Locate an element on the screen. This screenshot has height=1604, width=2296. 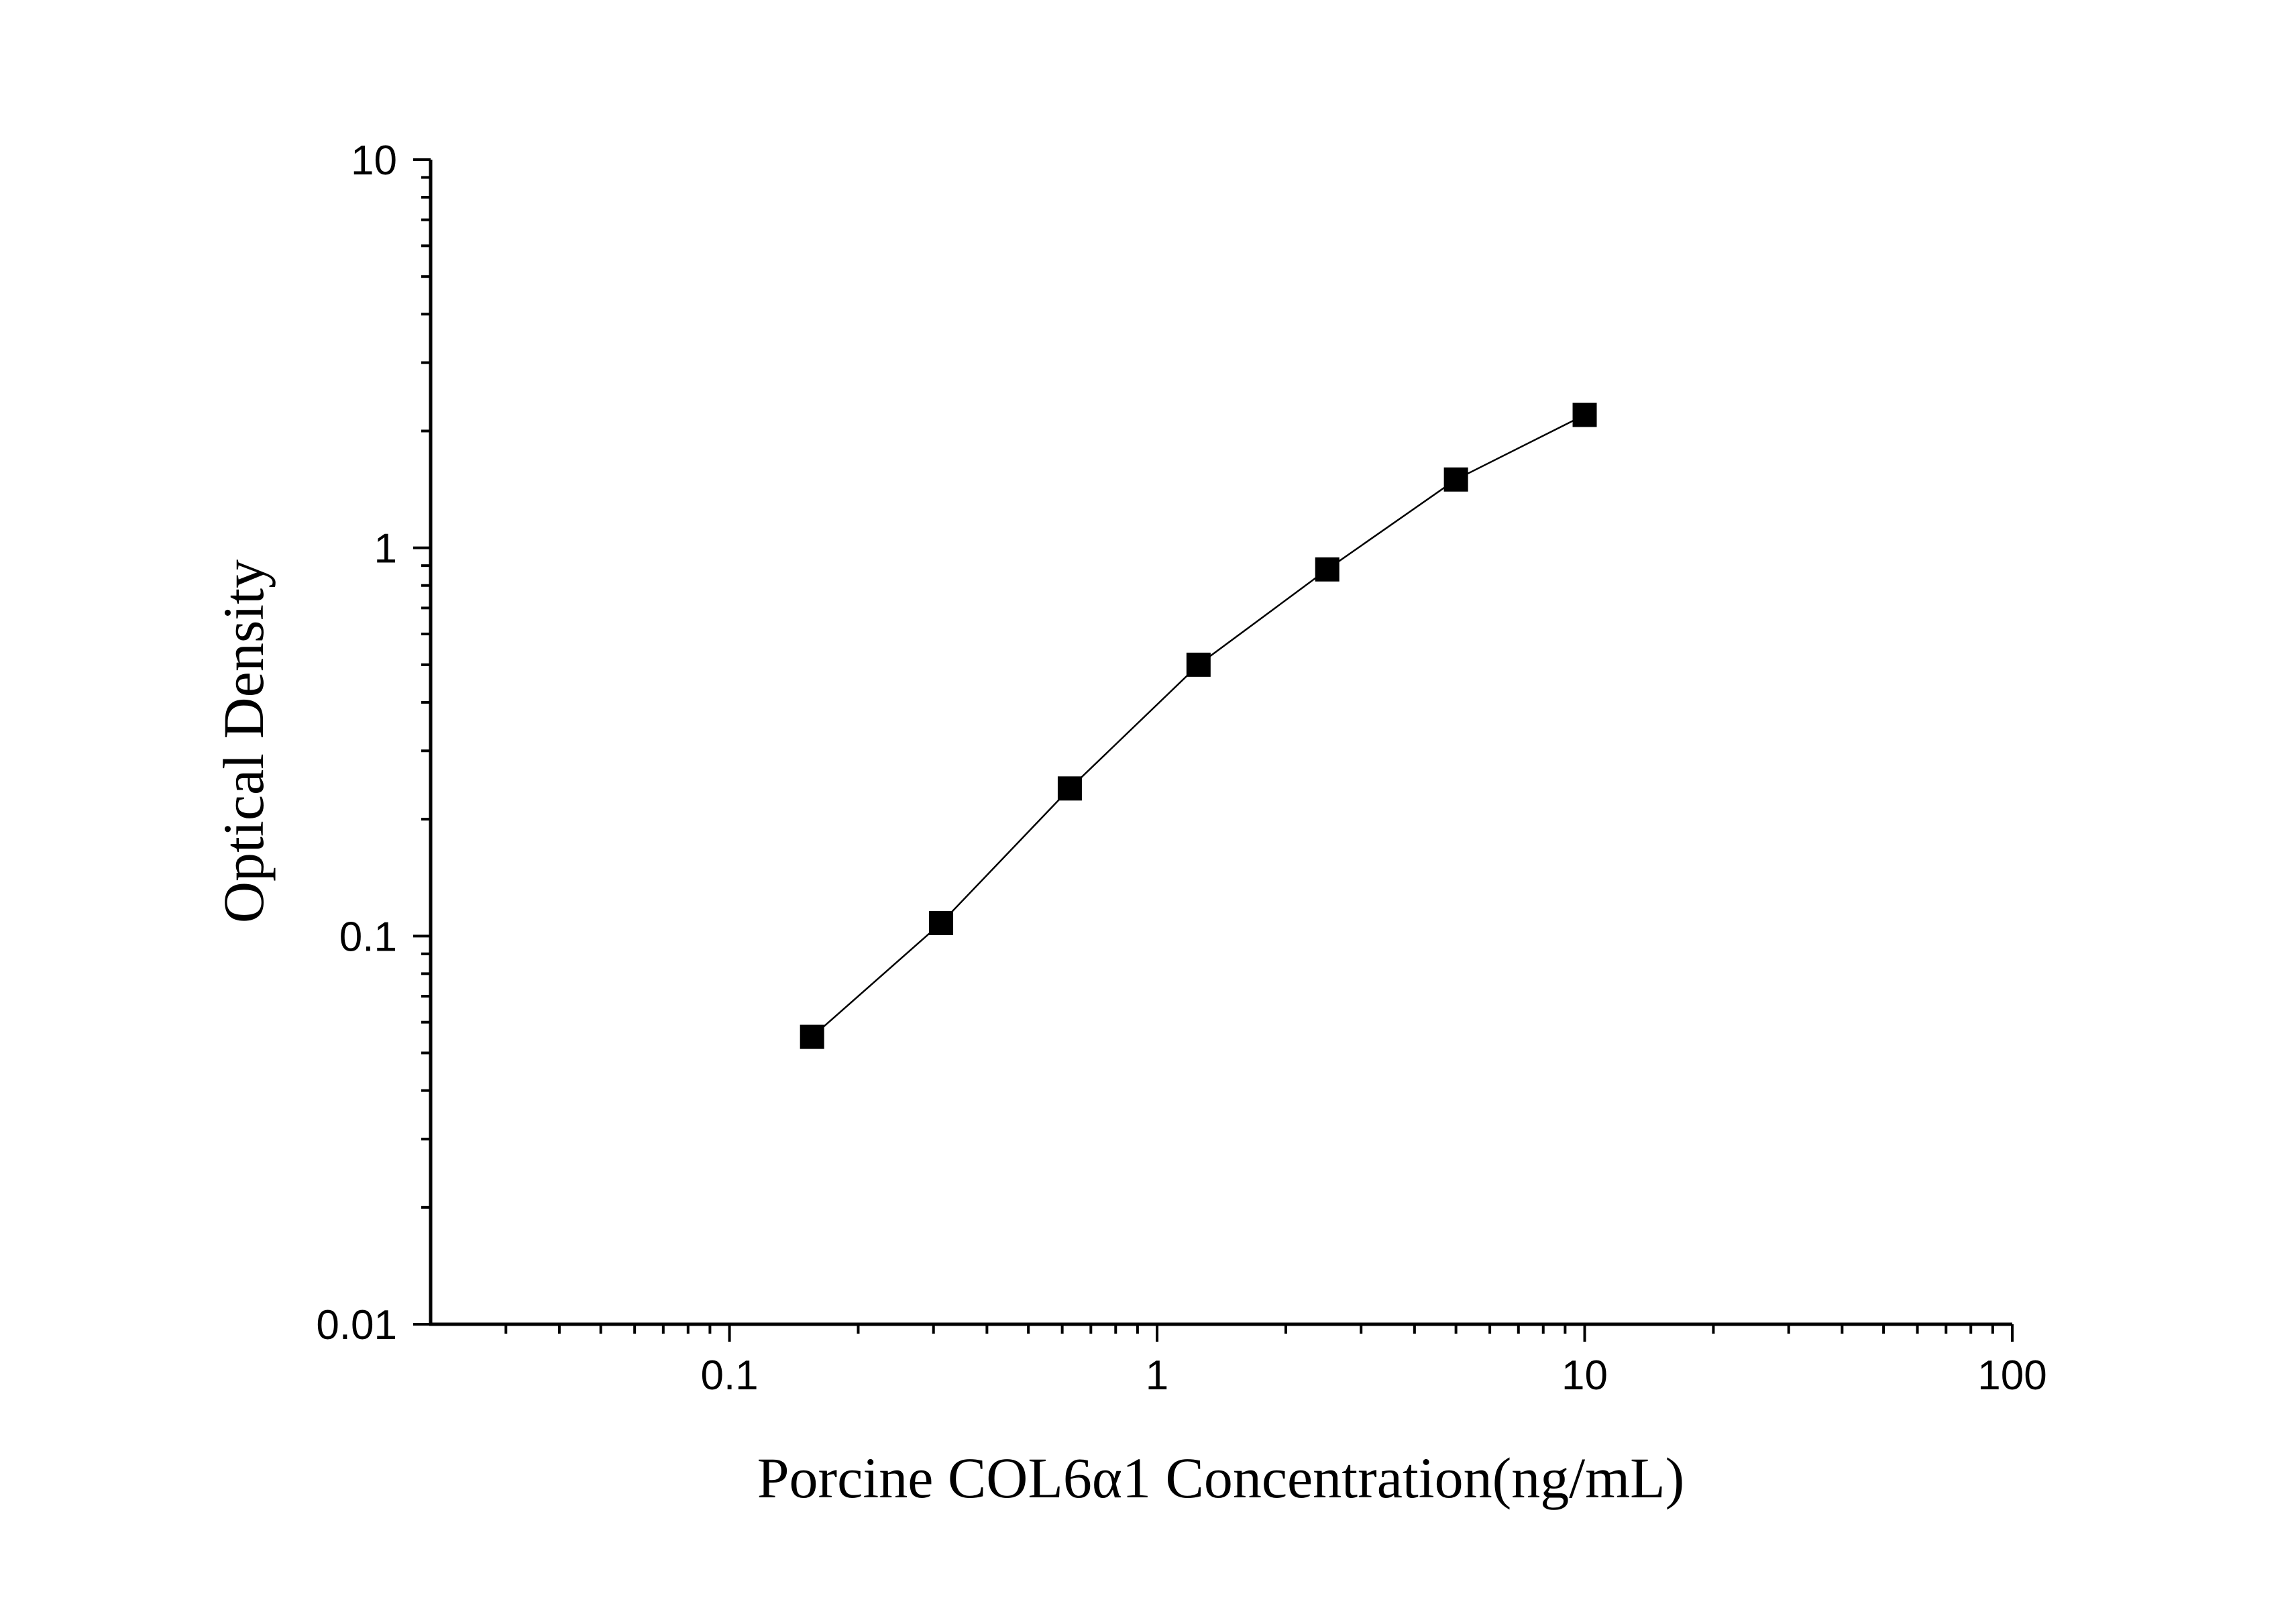
x-tick-label: 100 is located at coordinates (2011, 1375).